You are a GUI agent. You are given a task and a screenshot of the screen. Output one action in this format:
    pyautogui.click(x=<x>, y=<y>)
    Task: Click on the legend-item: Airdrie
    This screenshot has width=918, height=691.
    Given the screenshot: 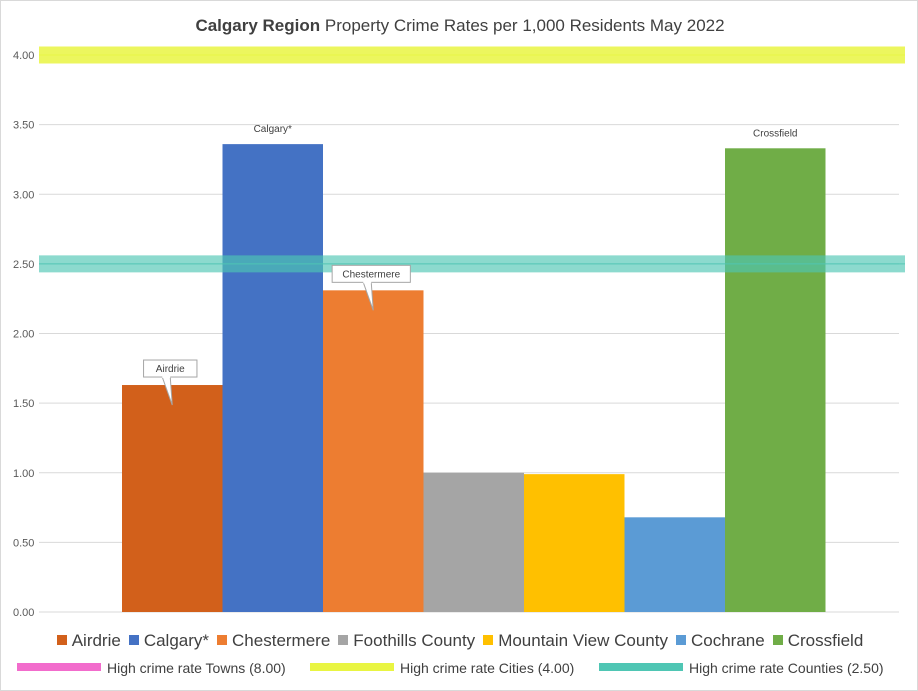 What is the action you would take?
    pyautogui.click(x=88, y=641)
    